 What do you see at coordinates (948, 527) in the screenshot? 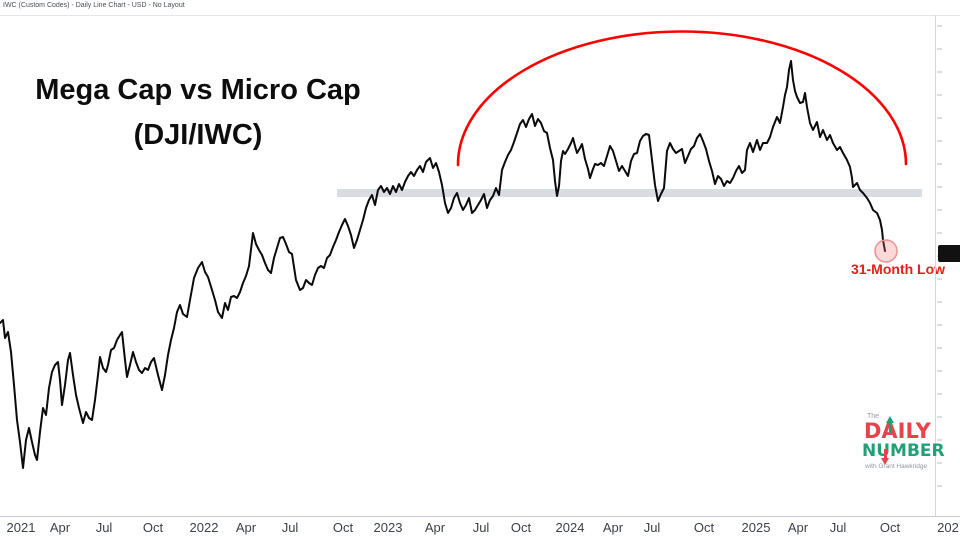
I see `time-axis-label: 202` at bounding box center [948, 527].